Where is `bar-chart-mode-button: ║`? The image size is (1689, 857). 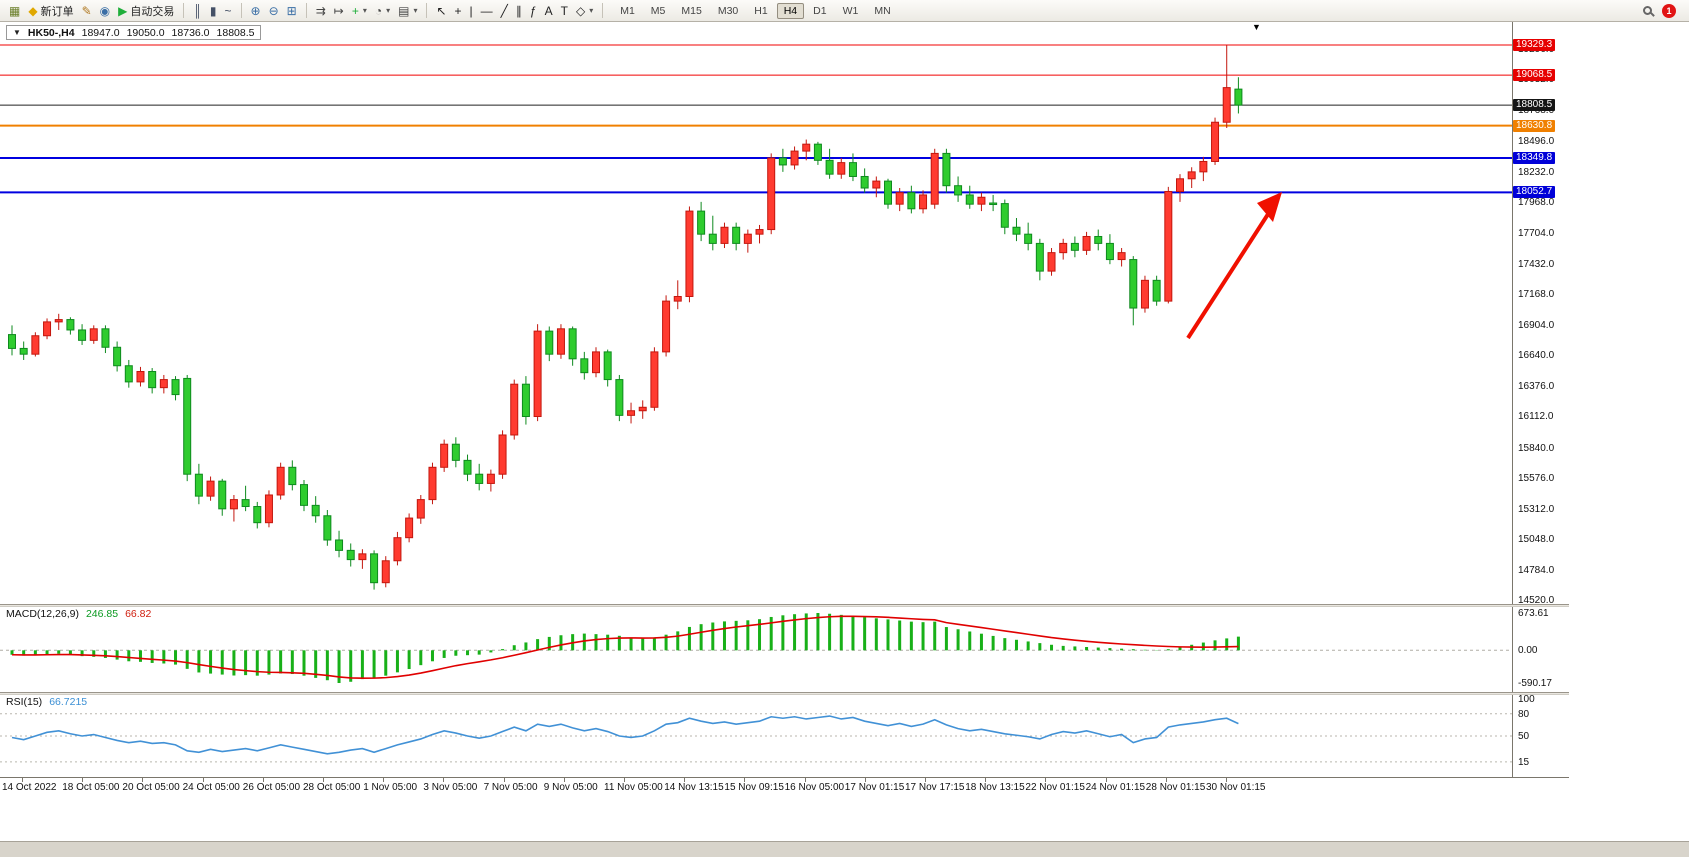
bar-chart-mode-button: ║ is located at coordinates (197, 11).